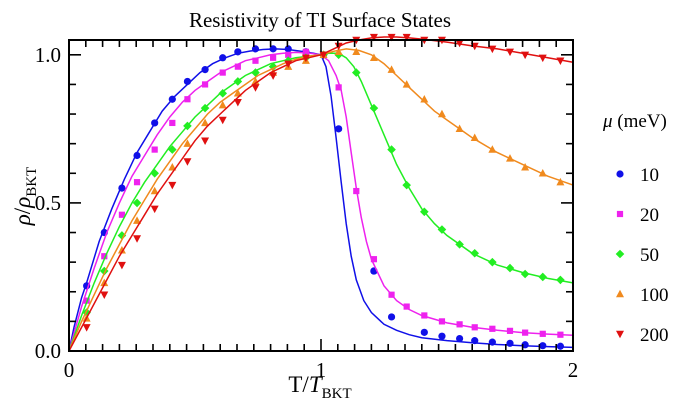 This screenshot has height=408, width=691. Describe the element at coordinates (649, 255) in the screenshot. I see `legend-label: 50` at that location.